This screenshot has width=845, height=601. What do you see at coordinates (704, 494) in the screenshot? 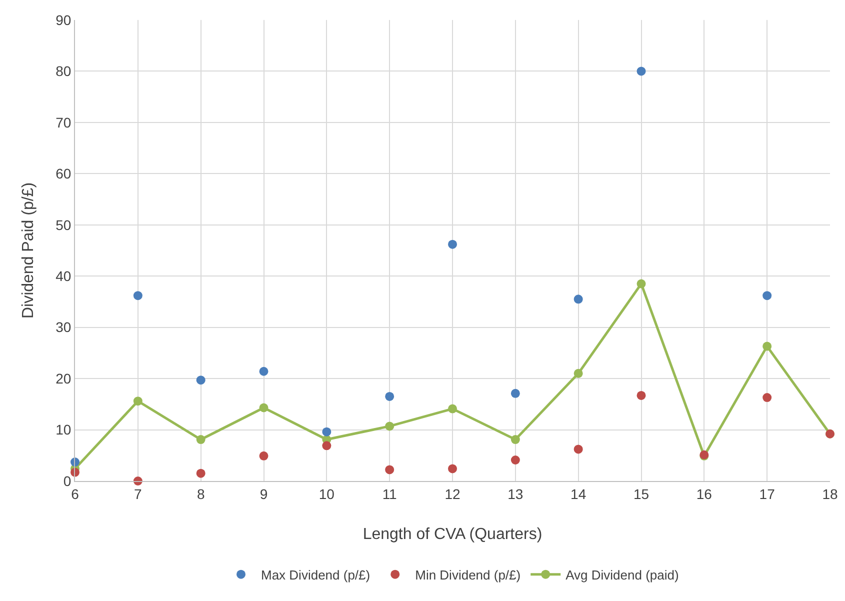
I see `x-tick-label: 16` at bounding box center [704, 494].